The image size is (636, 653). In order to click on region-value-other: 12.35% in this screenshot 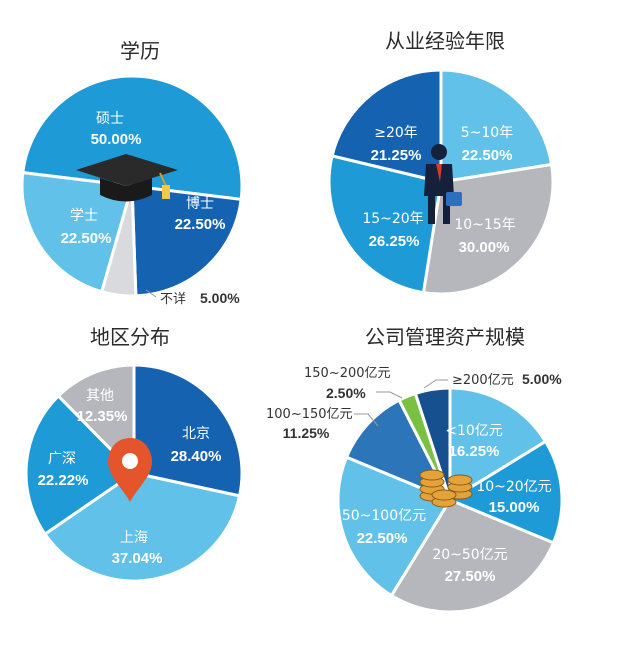, I will do `click(102, 416)`.